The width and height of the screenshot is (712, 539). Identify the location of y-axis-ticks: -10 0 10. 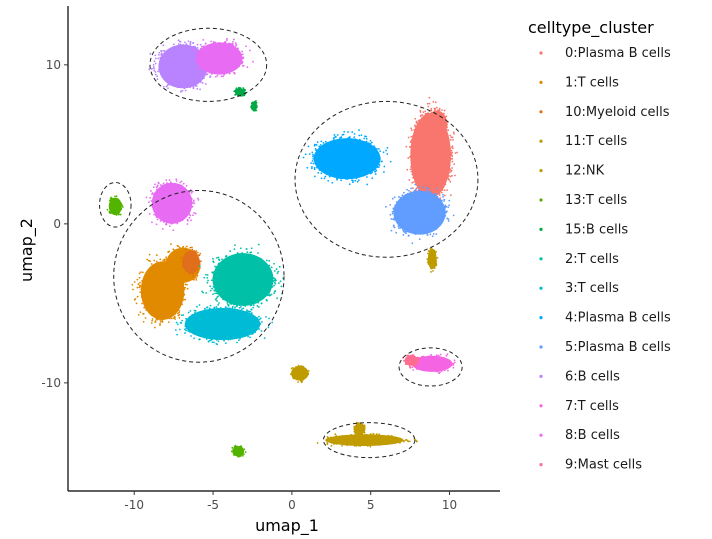
(54, 224).